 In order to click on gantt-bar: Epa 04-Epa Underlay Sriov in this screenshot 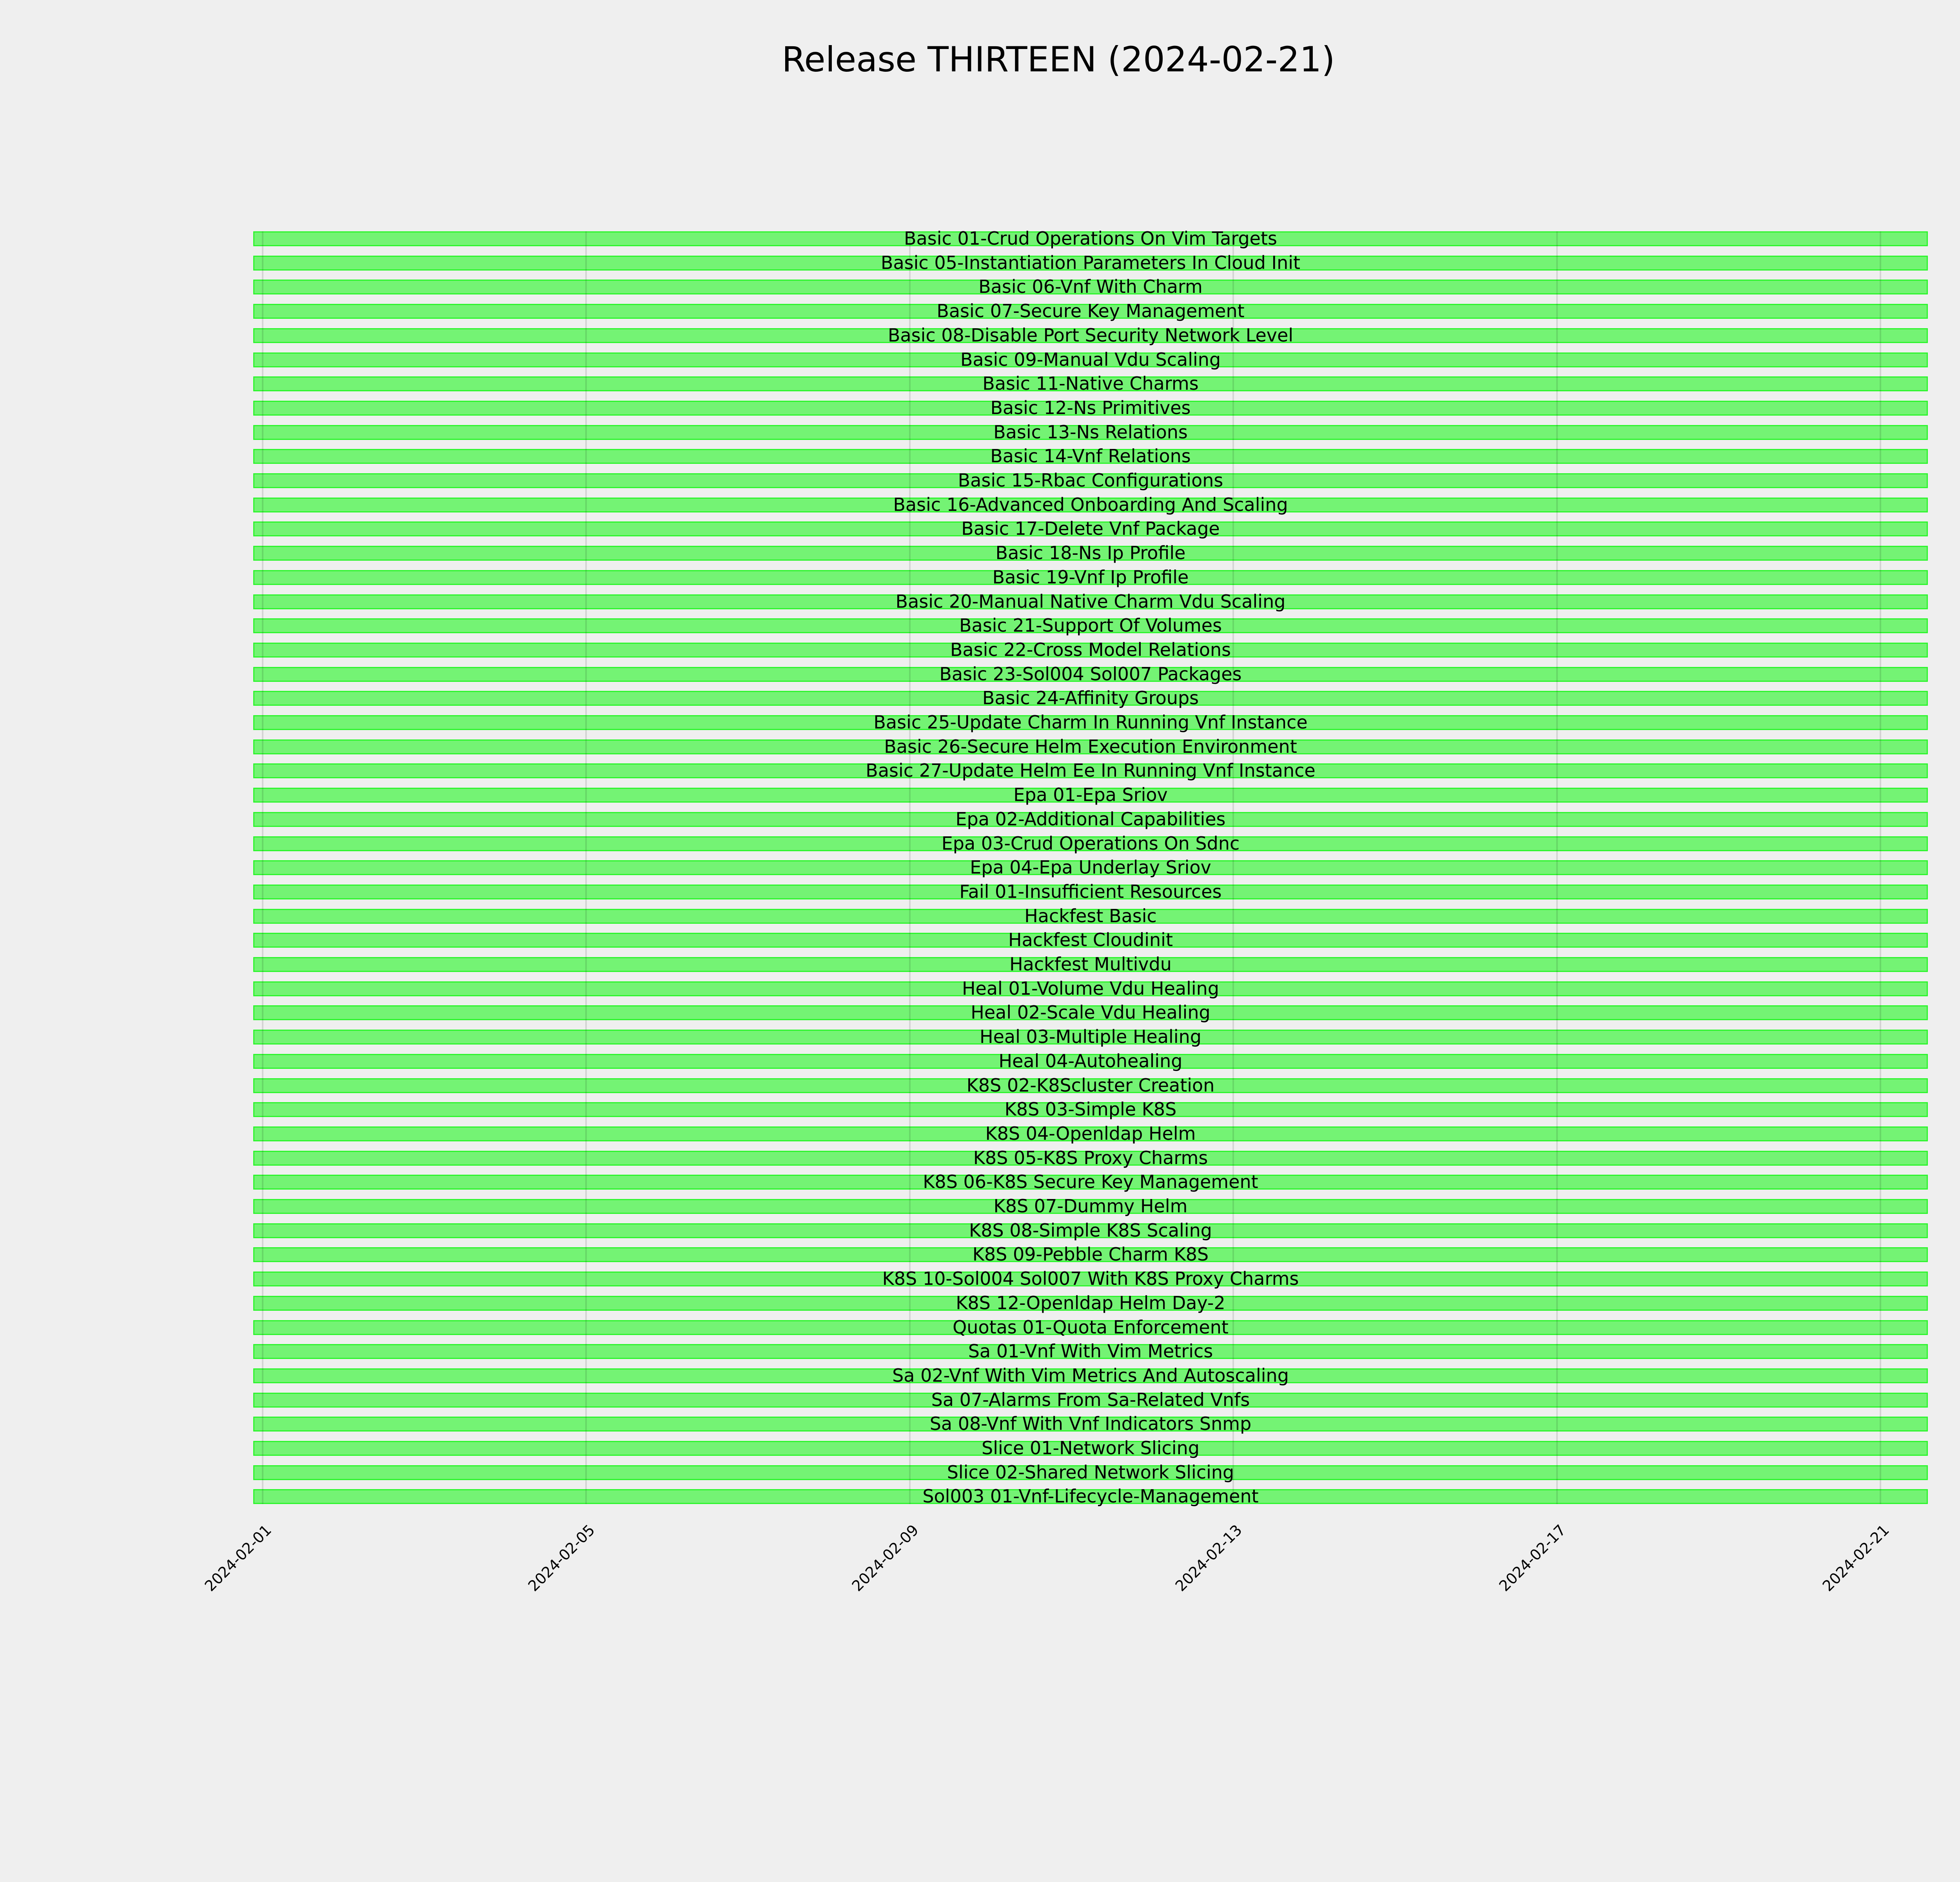, I will do `click(1090, 867)`.